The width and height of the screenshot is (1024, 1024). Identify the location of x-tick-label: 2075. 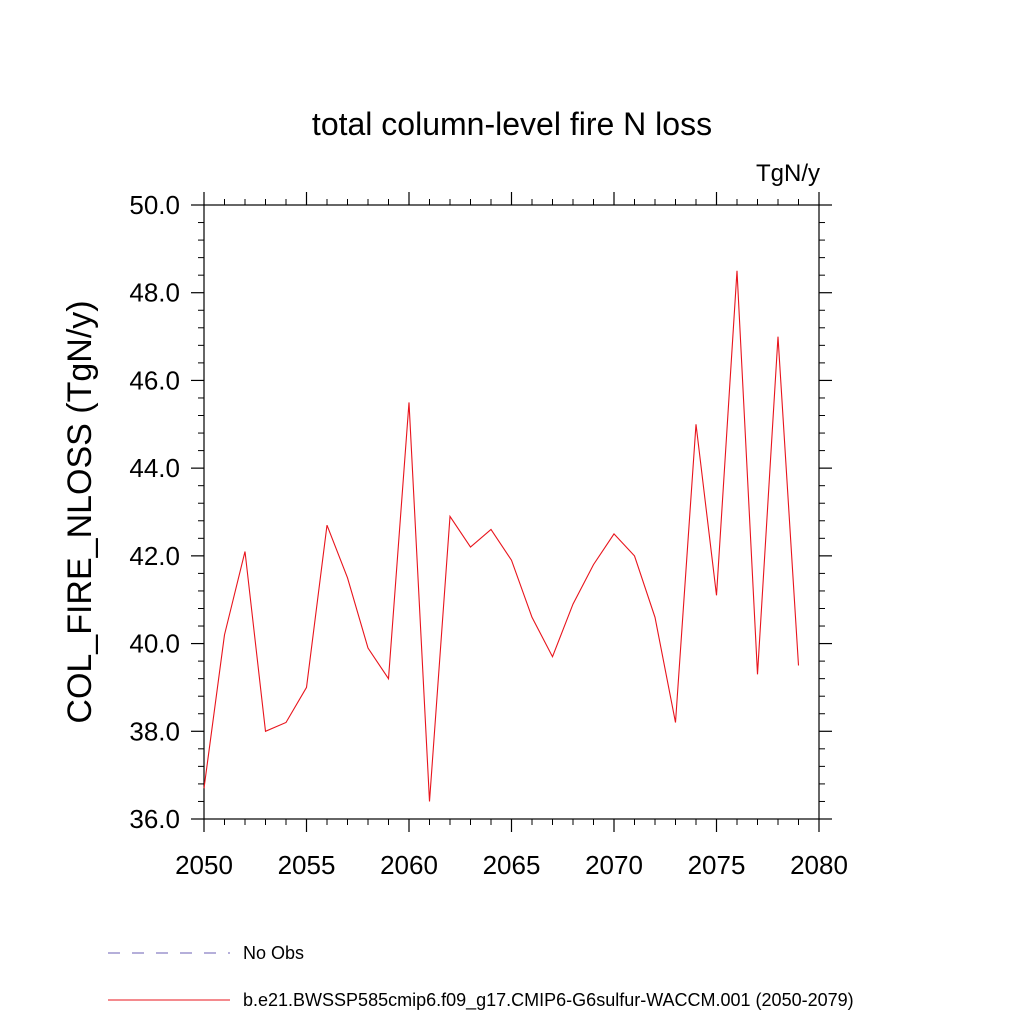
(717, 865).